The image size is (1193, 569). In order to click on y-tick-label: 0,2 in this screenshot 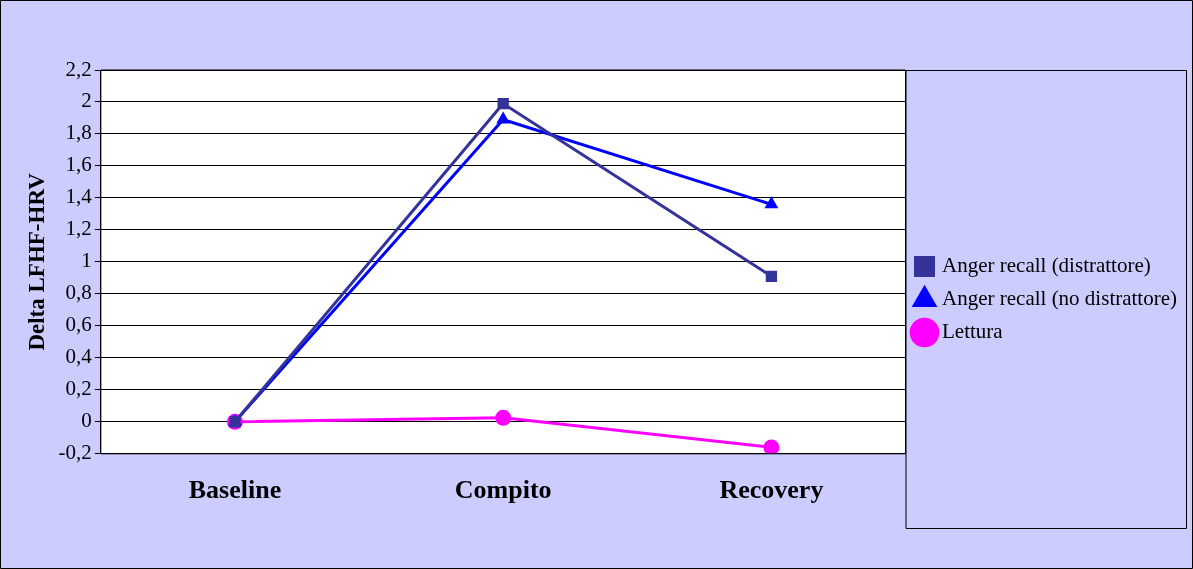, I will do `click(78, 388)`.